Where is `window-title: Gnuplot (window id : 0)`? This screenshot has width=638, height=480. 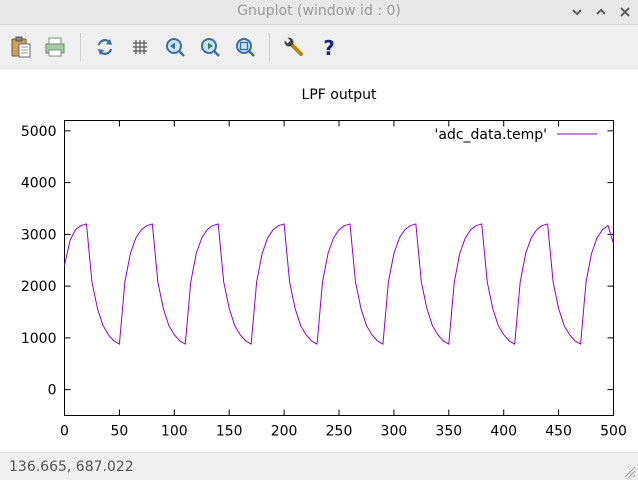
window-title: Gnuplot (window id : 0) is located at coordinates (319, 11).